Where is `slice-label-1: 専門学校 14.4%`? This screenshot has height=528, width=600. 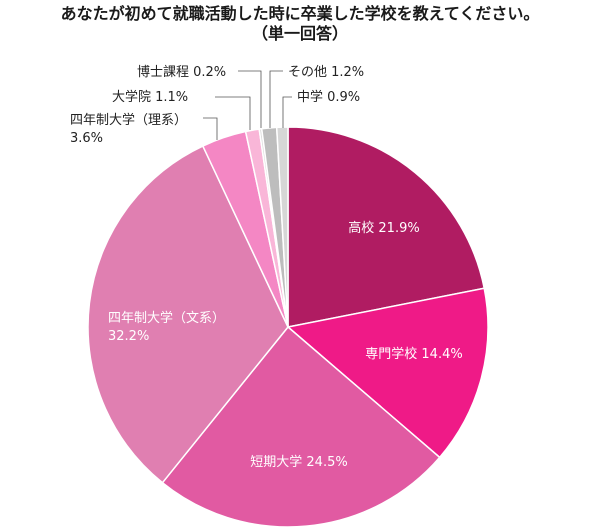 slice-label-1: 専門学校 14.4% is located at coordinates (413, 354).